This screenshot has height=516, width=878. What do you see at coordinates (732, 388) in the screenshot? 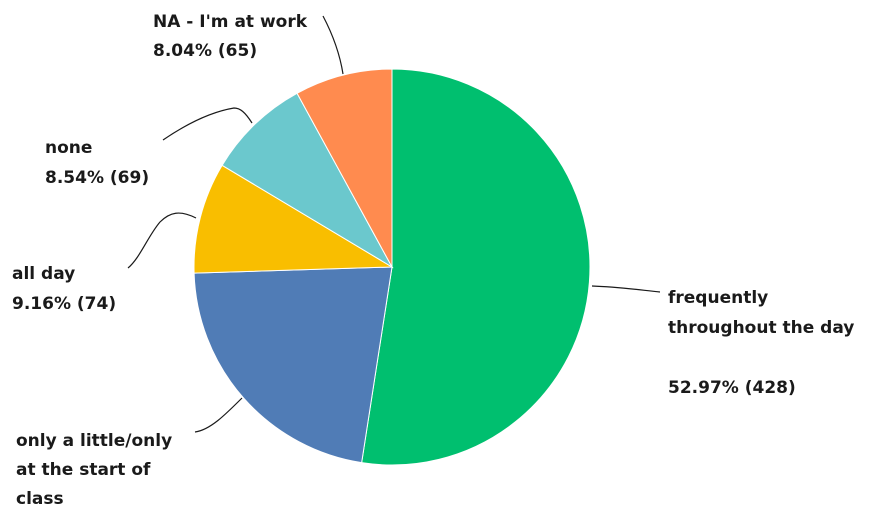
I see `slice-label-line: 52.97% (428)` at bounding box center [732, 388].